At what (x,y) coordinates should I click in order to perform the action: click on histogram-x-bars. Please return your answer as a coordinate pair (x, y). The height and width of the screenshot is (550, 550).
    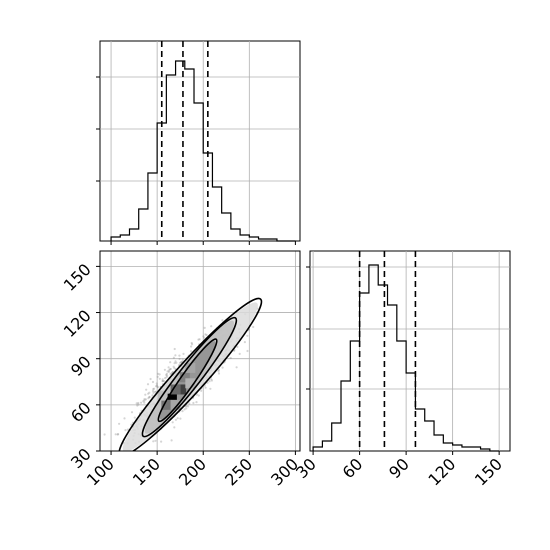
    Looking at the image, I should click on (203, 151).